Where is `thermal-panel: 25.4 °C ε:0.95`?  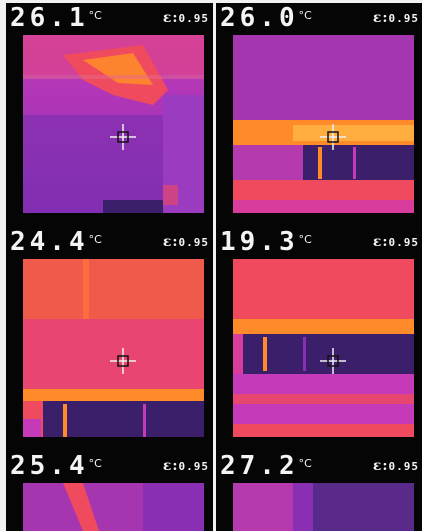
thermal-panel: 25.4 °C ε:0.95 is located at coordinates (109, 491).